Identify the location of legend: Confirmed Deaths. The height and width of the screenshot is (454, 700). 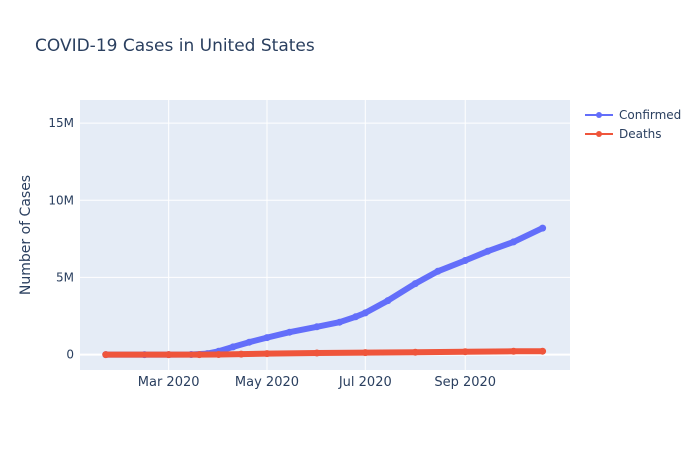
(633, 124).